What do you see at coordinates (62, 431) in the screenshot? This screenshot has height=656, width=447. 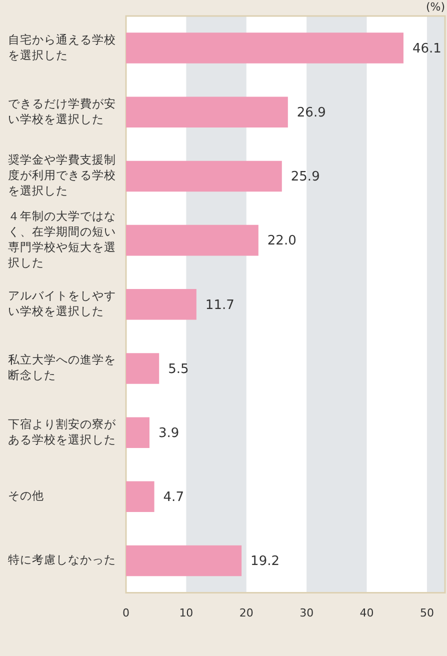 I see `y-tick-label: 下宿より割安の寮がある学校を選択した` at bounding box center [62, 431].